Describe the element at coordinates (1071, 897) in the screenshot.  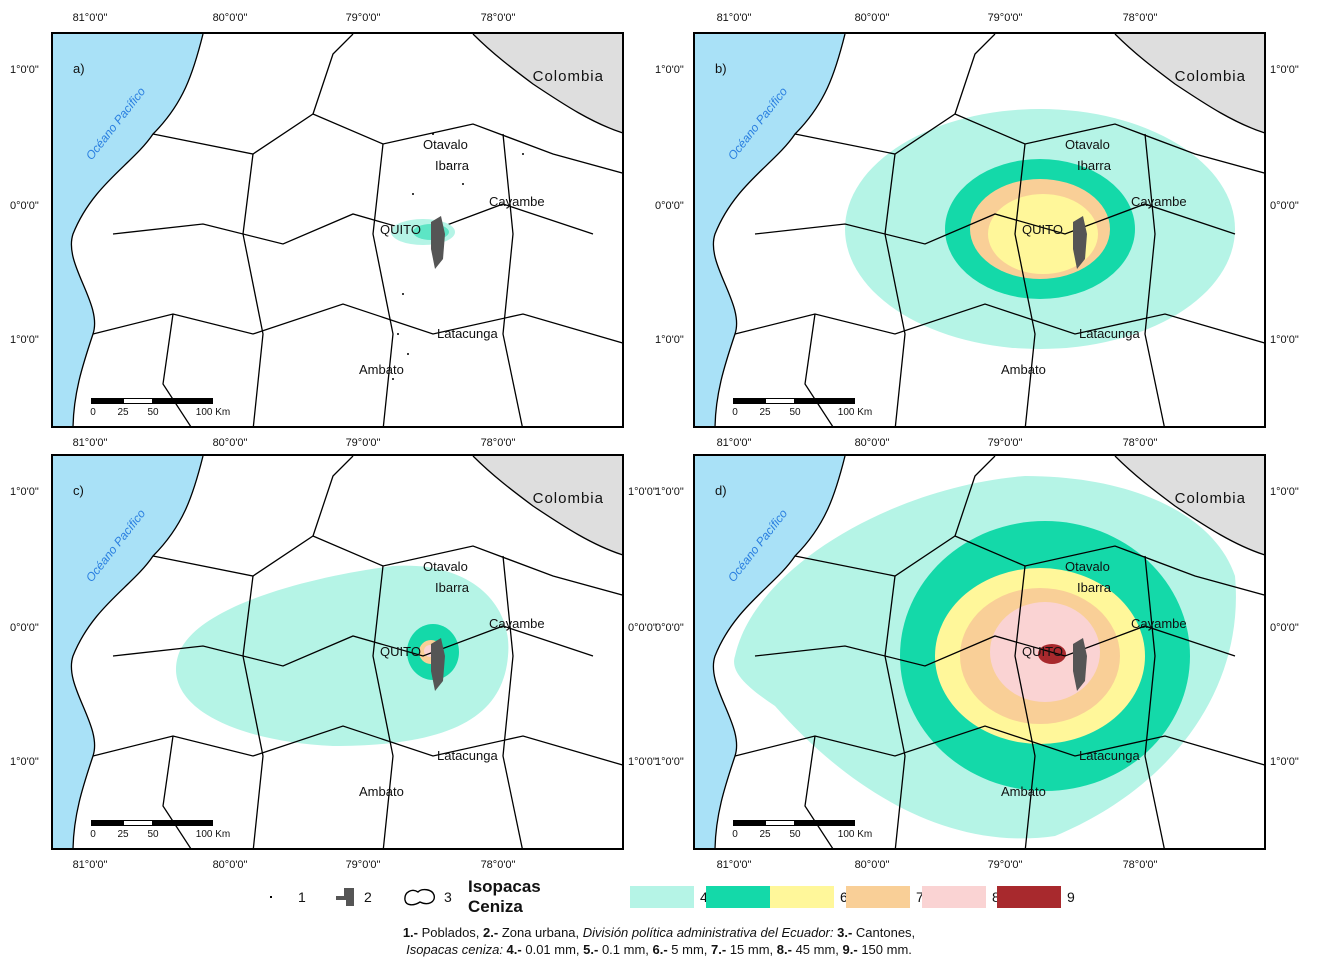
I see `legend-num-9: 9` at that location.